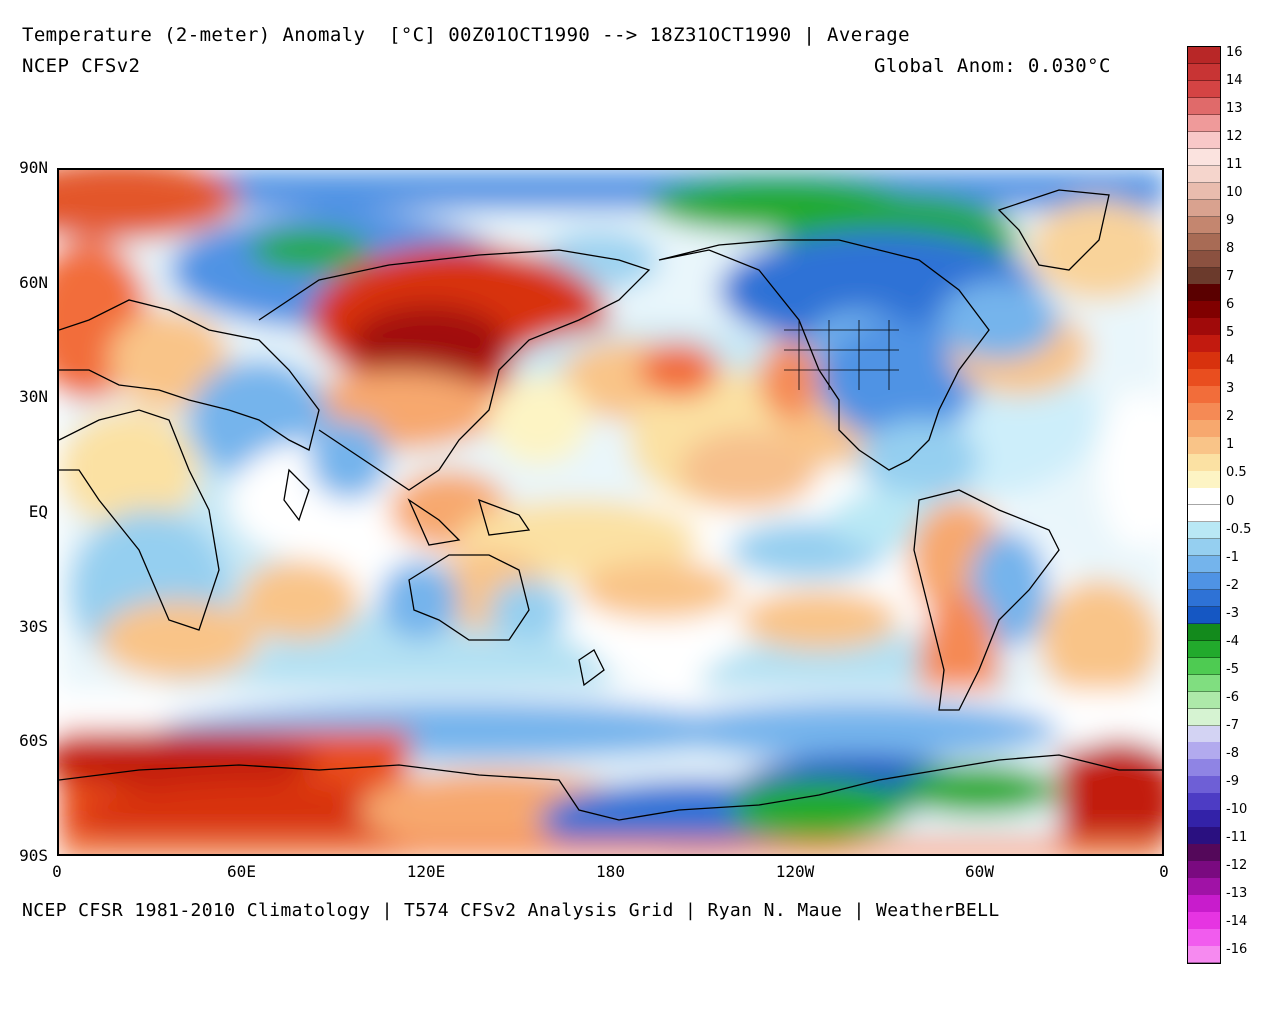 The height and width of the screenshot is (1024, 1280). Describe the element at coordinates (1230, 361) in the screenshot. I see `colorbar-tick-label: 4` at that location.